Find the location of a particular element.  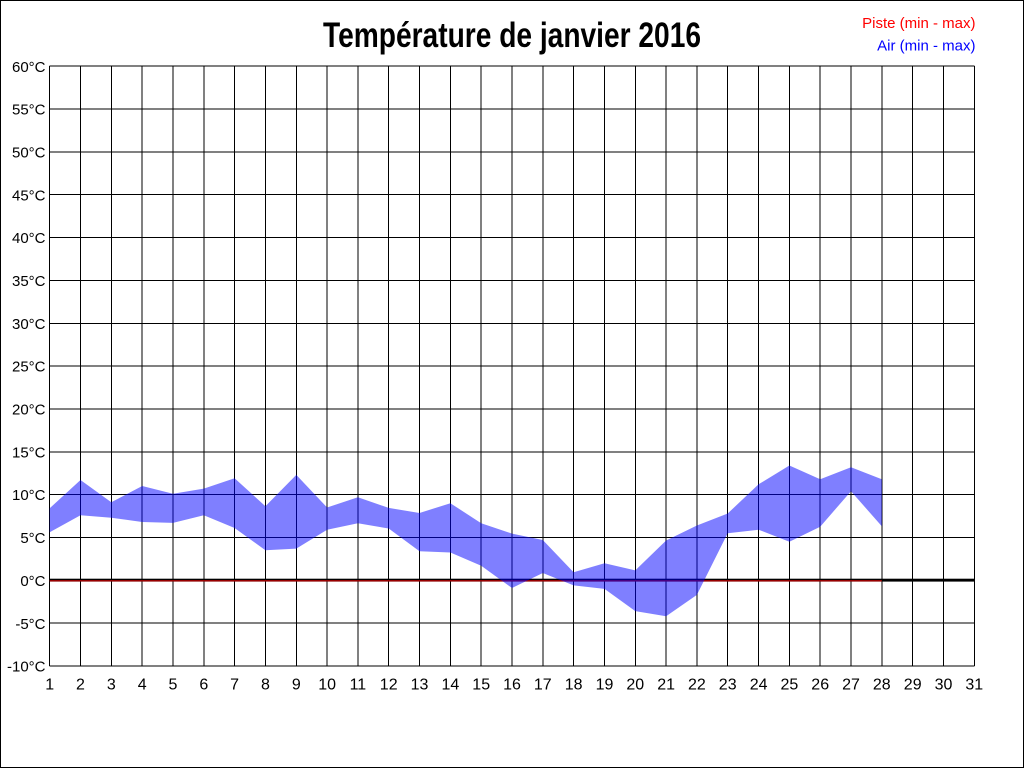

svg-text: 18 is located at coordinates (574, 685).